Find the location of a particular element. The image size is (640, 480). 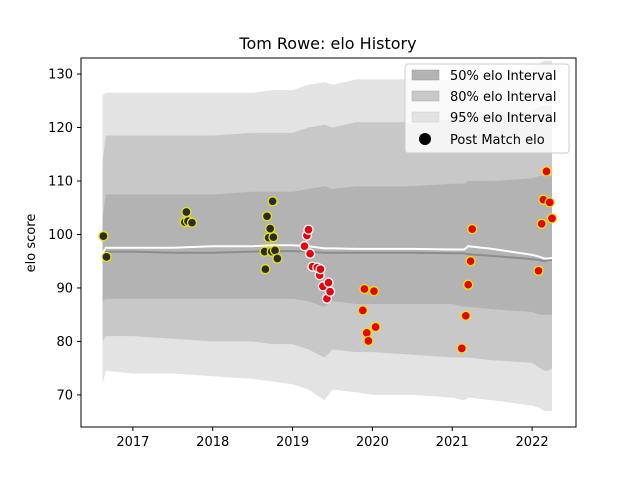

x-tick-label: 2021 is located at coordinates (452, 442).